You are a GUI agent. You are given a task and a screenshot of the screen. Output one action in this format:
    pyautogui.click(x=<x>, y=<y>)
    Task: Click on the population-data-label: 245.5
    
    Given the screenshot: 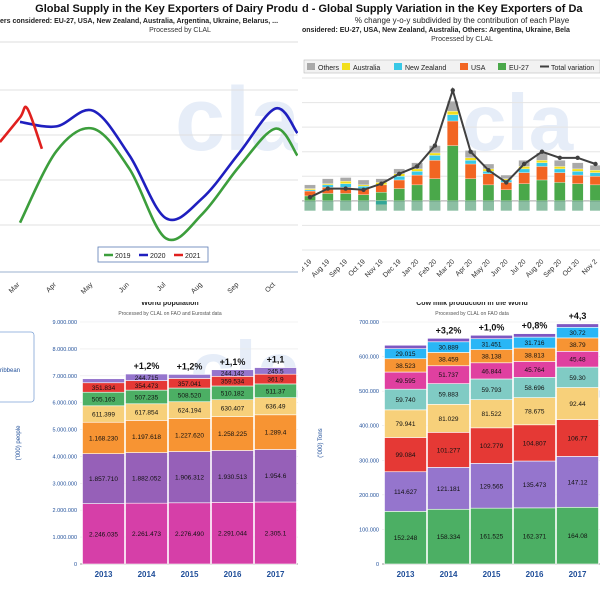 What is the action you would take?
    pyautogui.click(x=275, y=371)
    